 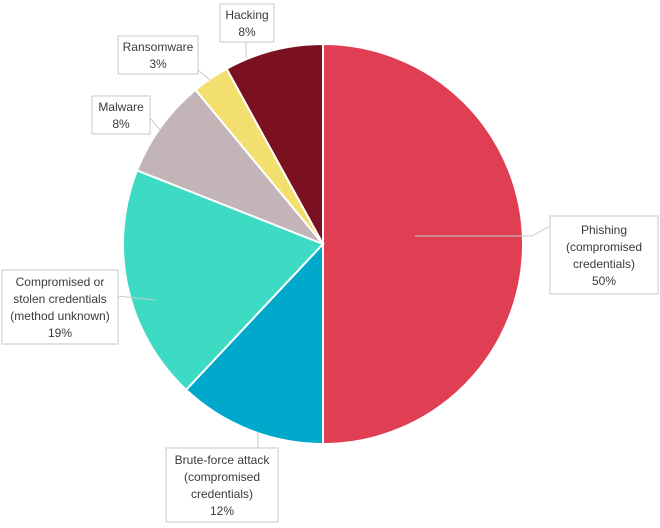 What do you see at coordinates (158, 47) in the screenshot?
I see `slice-category-label: Ransomware` at bounding box center [158, 47].